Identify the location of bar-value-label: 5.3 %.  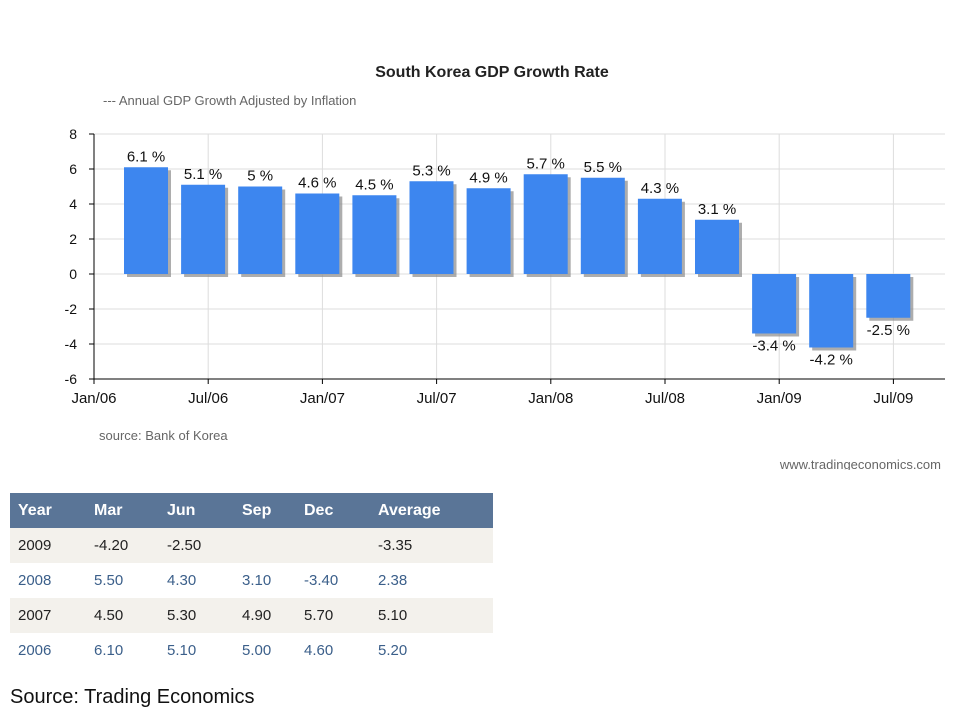
(431, 170).